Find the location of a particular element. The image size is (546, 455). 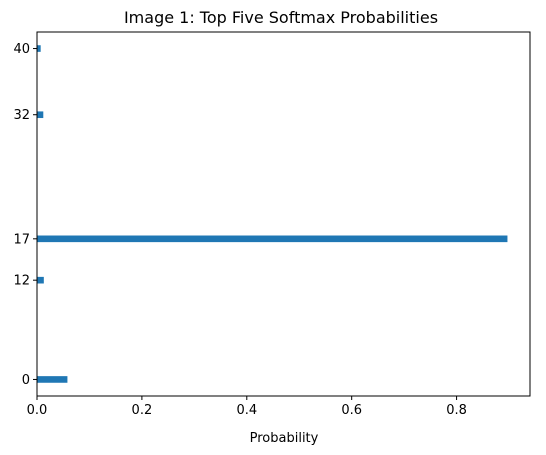

y-tick-label: 0 is located at coordinates (26, 380).